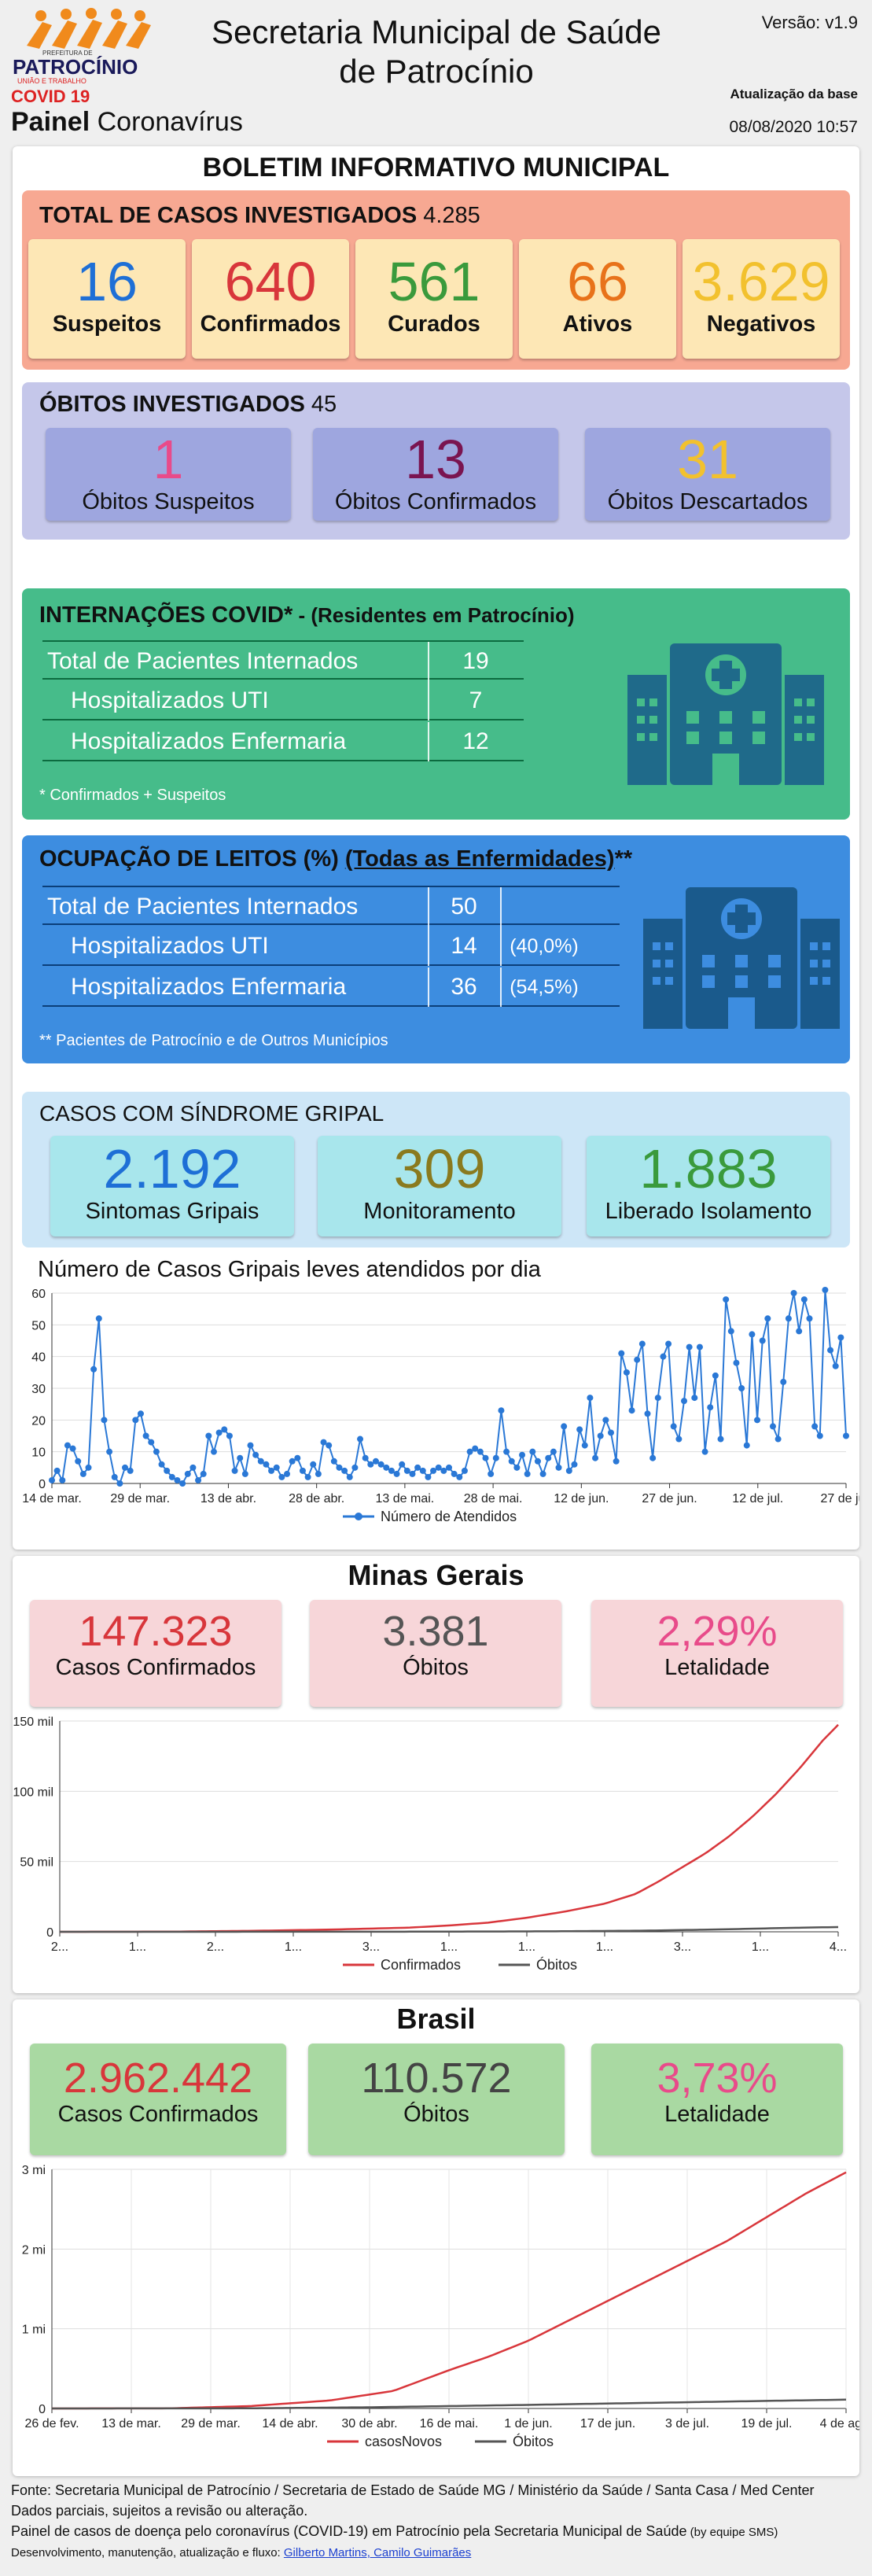  What do you see at coordinates (717, 2099) in the screenshot?
I see `tile-brasil-letalidade: 3,73% Letalidade` at bounding box center [717, 2099].